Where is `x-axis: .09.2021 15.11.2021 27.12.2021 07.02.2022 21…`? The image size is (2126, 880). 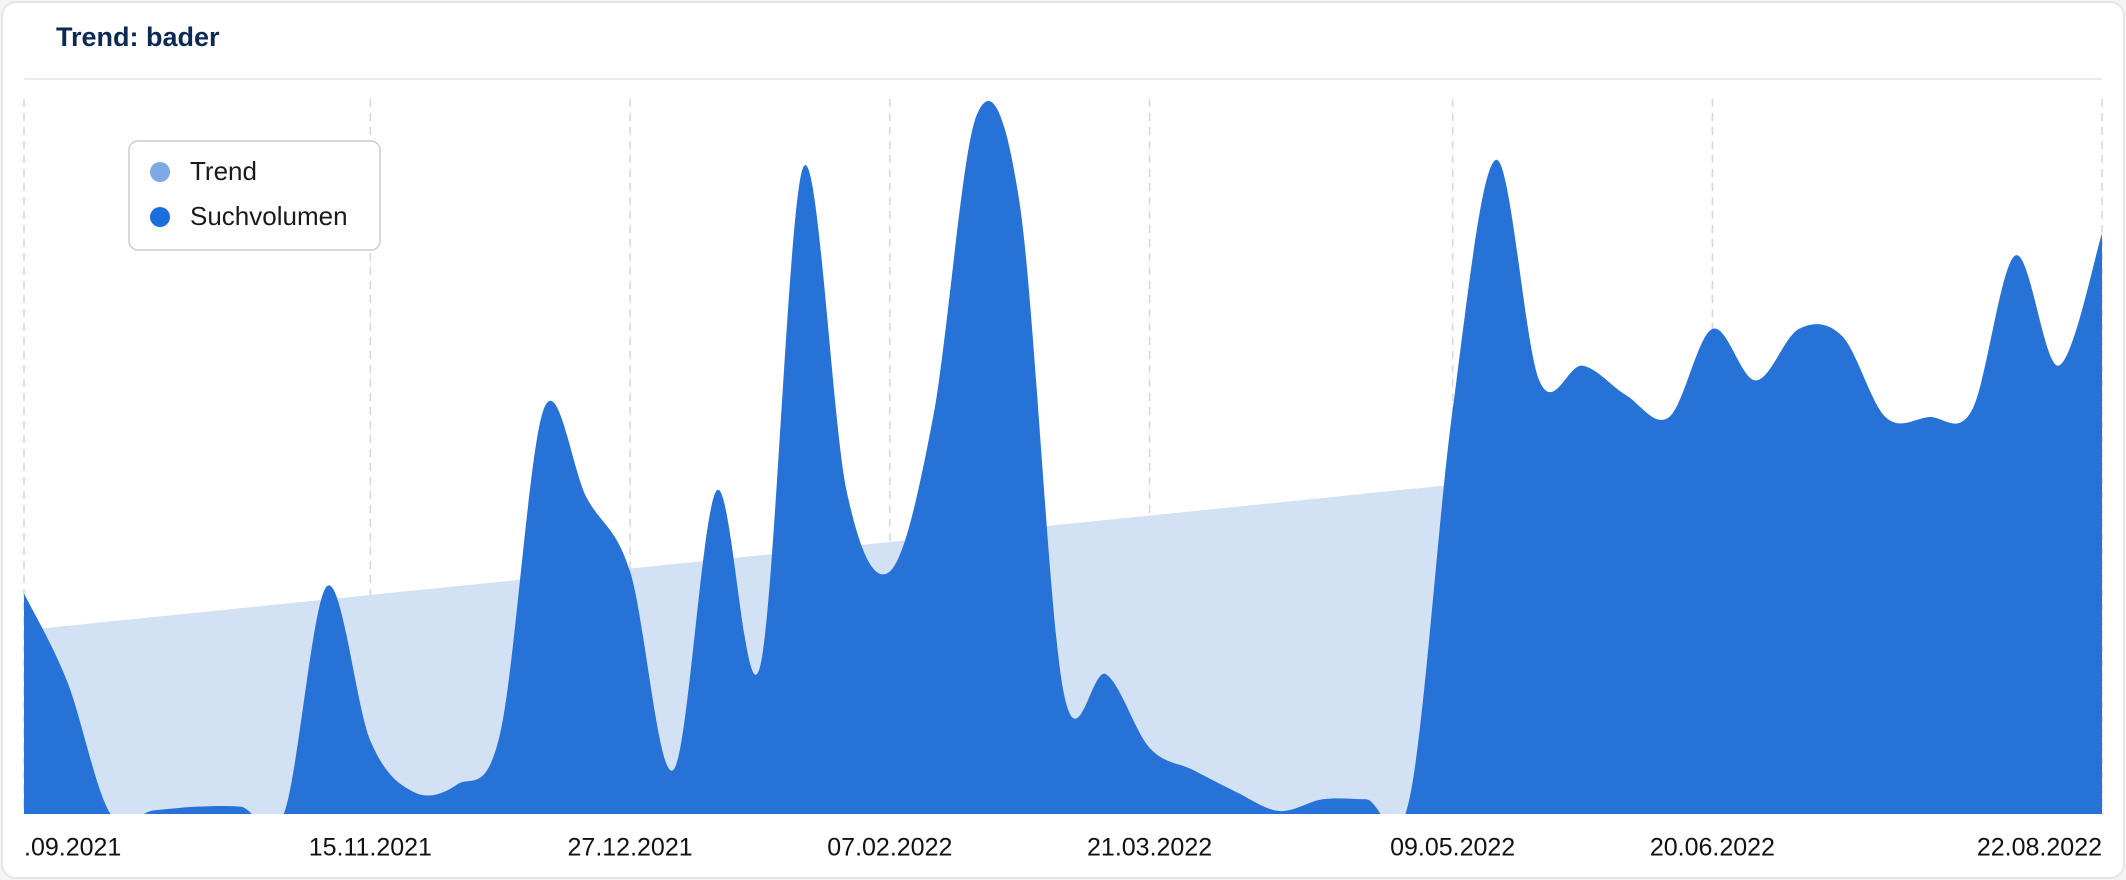
x-axis: .09.2021 15.11.2021 27.12.2021 07.02.2022 21… is located at coordinates (1063, 848).